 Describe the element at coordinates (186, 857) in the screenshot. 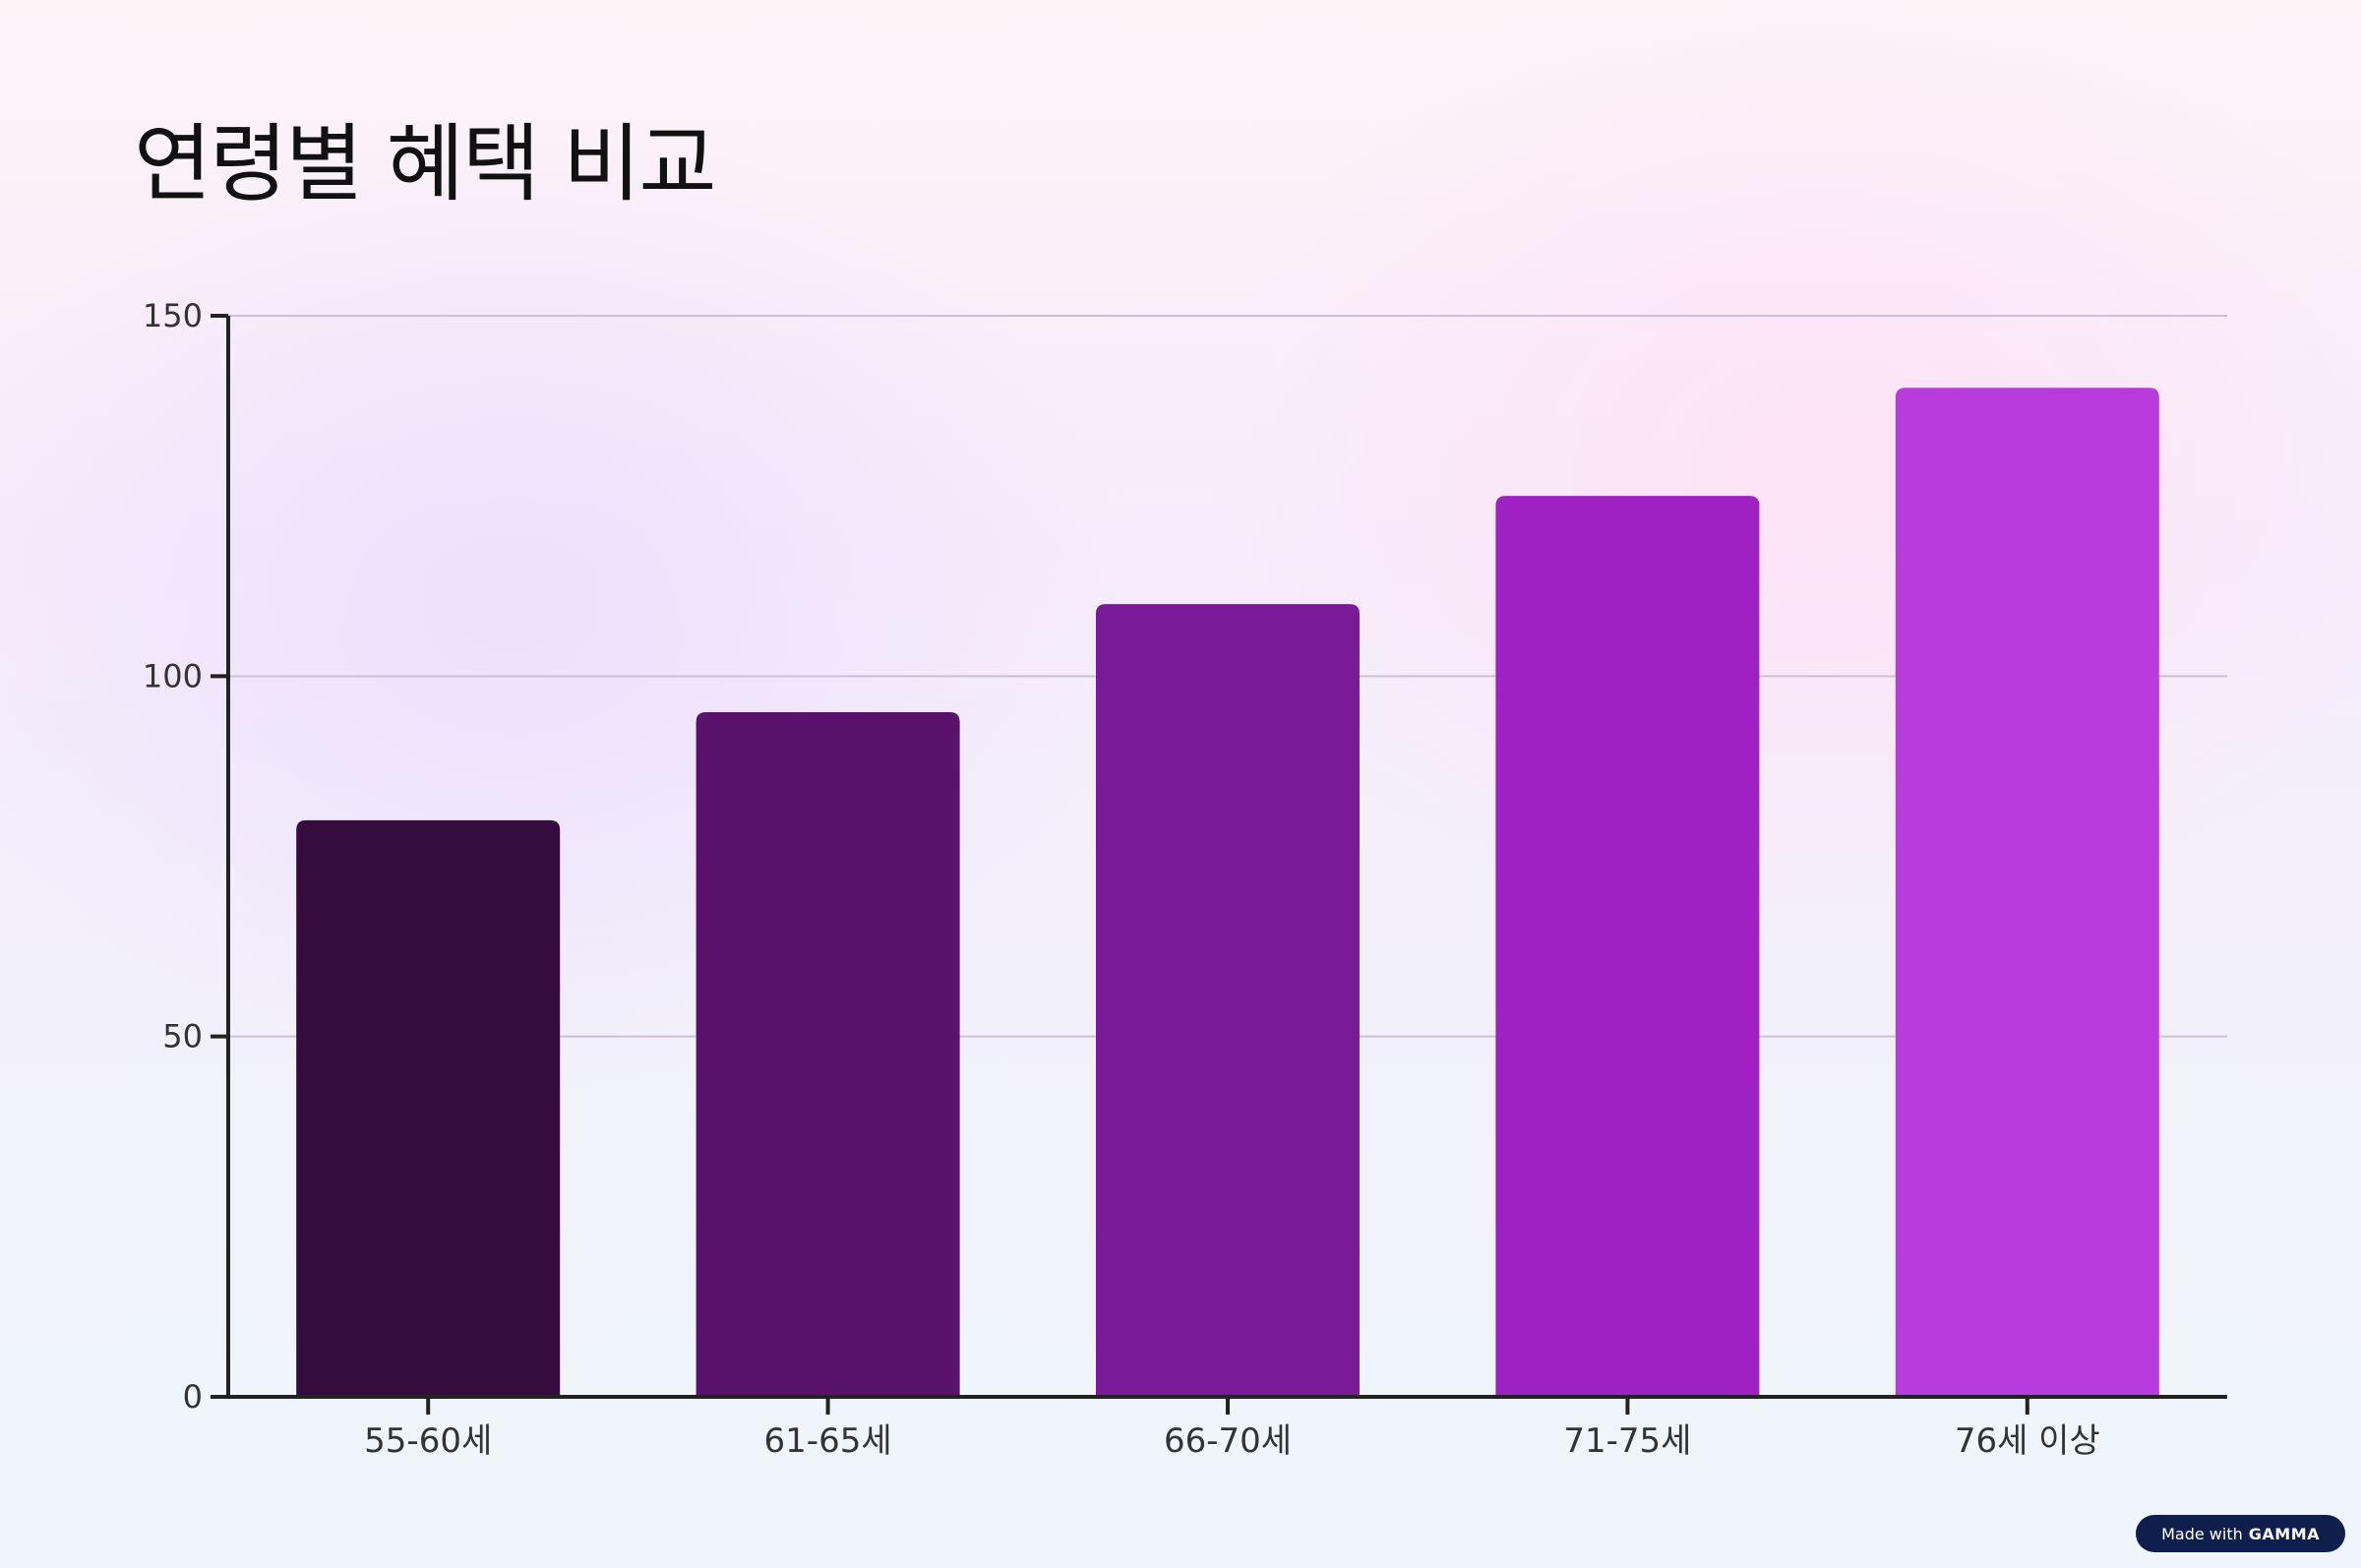

I see `y-axis: 0 50 100 150` at that location.